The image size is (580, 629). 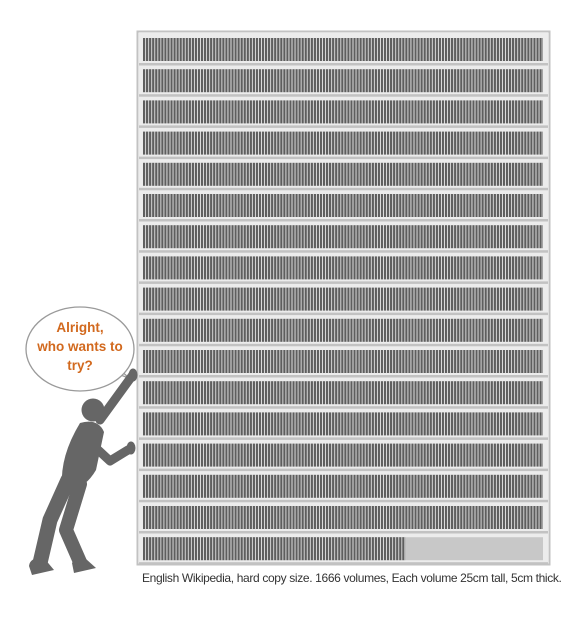 I want to click on speech-bubble-text: Alright, who wants to try?, so click(x=80, y=346).